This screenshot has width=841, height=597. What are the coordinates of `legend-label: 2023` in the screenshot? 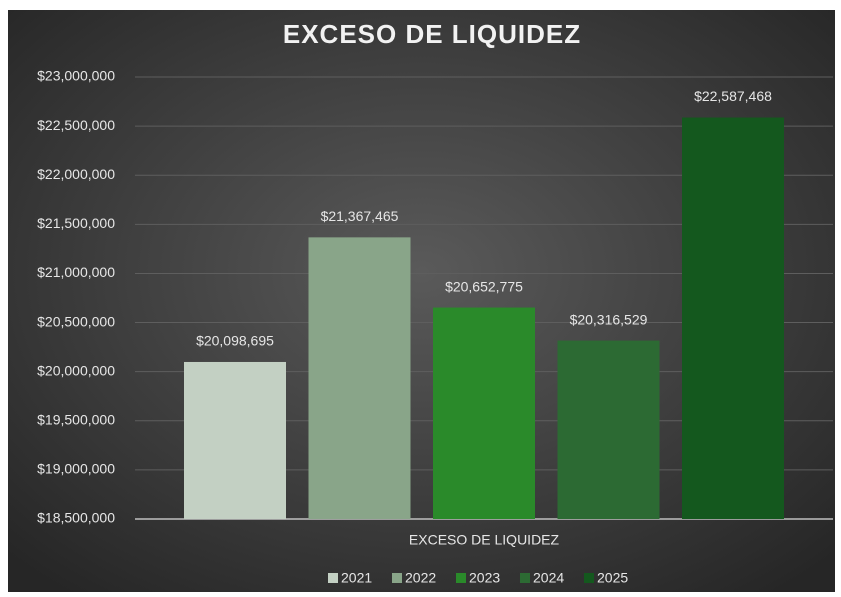 It's located at (484, 578).